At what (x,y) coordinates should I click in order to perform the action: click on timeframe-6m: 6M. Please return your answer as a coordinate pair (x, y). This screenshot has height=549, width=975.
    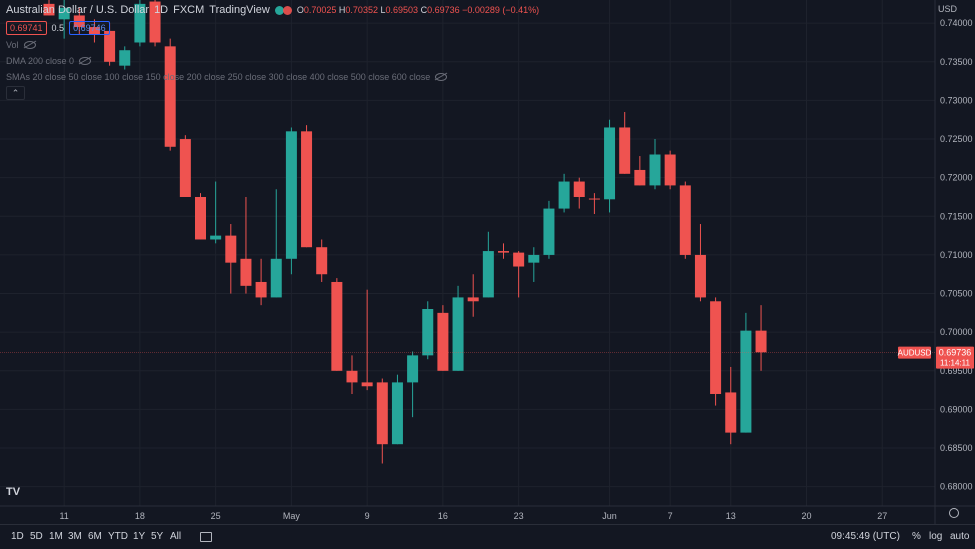
    Looking at the image, I should click on (95, 536).